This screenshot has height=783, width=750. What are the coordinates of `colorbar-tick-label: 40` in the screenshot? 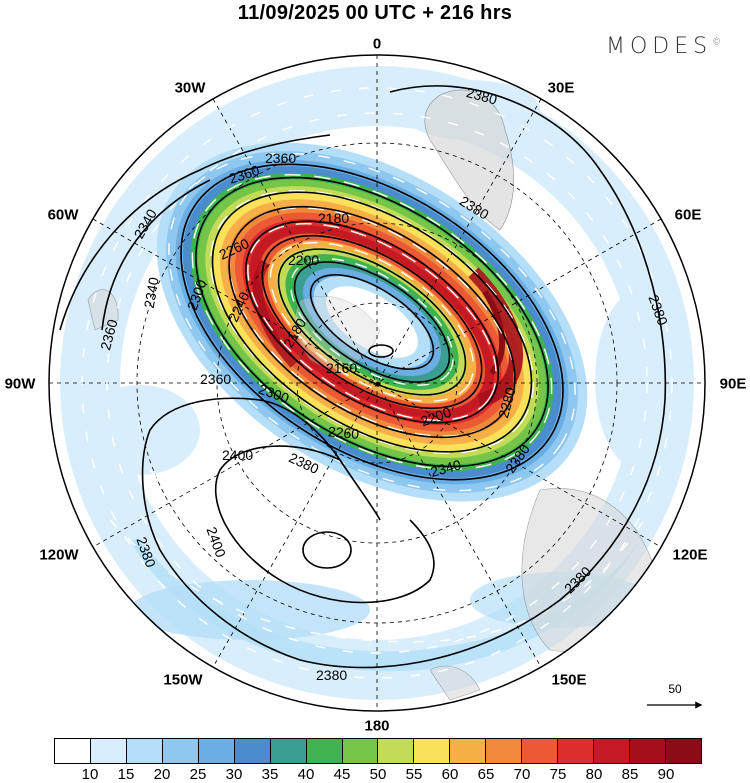 It's located at (306, 774).